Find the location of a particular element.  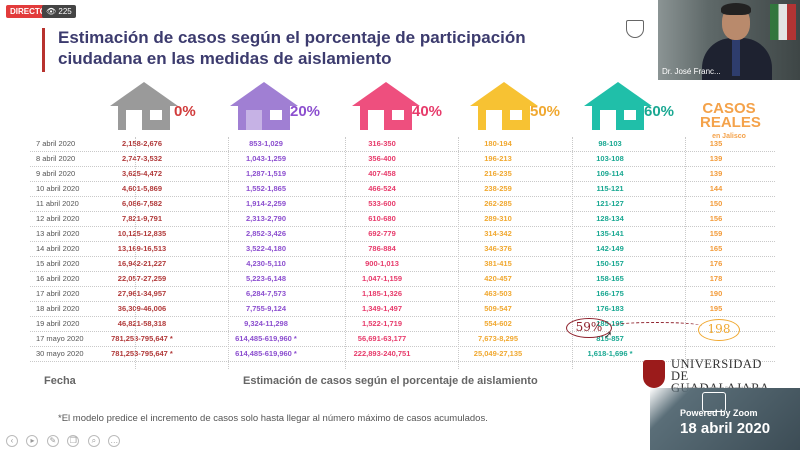

cell-c50: 196-213 is located at coordinates (498, 158).